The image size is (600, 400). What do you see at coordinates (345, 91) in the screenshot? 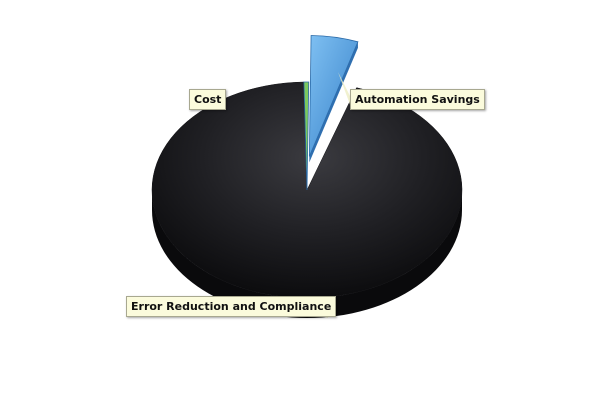
I see `leader-automation-savings` at bounding box center [345, 91].